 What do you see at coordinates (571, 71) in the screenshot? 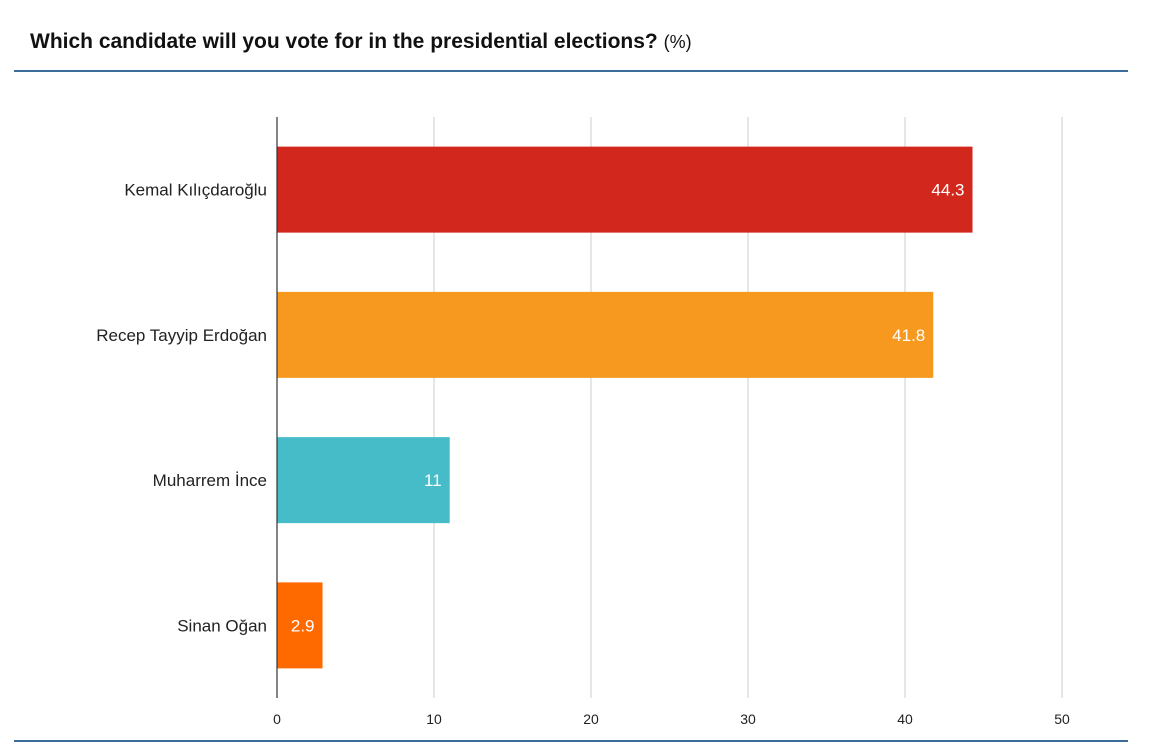
I see `top-divider` at bounding box center [571, 71].